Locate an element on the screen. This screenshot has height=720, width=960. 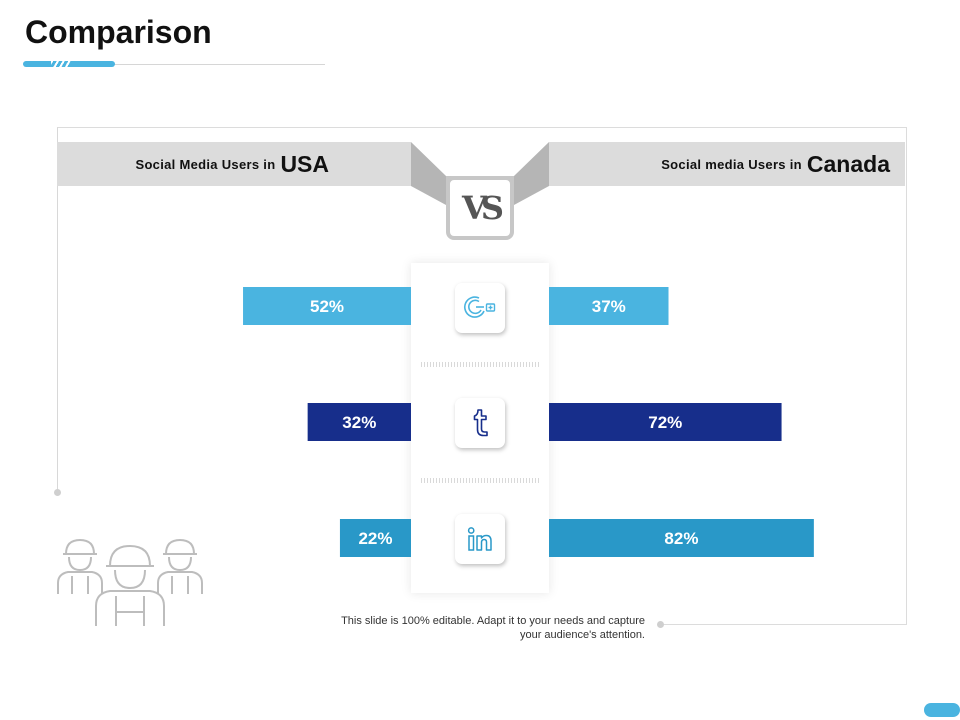
usa-bar-google is located at coordinates (327, 306).